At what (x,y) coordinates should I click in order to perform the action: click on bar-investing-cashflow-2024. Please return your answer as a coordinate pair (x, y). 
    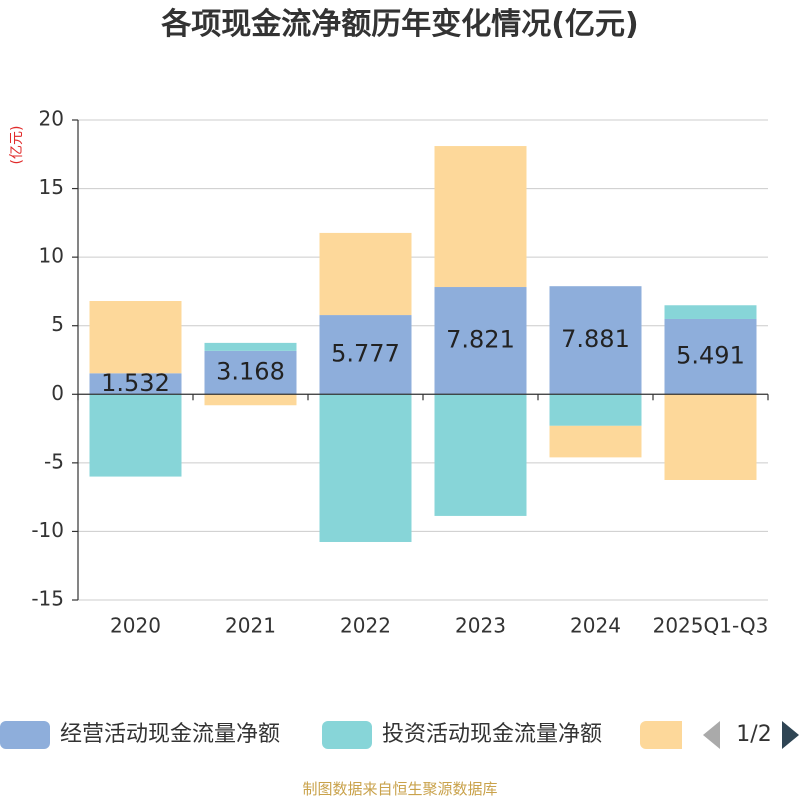
    Looking at the image, I should click on (595, 410).